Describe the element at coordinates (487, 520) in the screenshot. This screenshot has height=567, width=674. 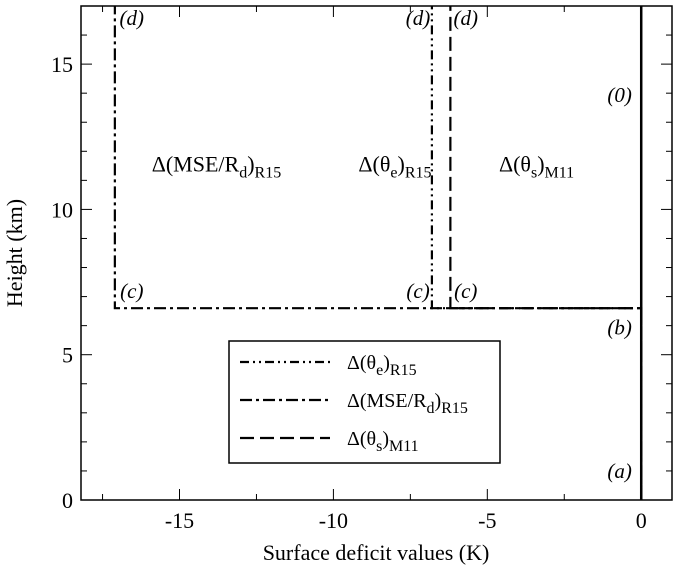
I see `x-tick-label: -5` at that location.